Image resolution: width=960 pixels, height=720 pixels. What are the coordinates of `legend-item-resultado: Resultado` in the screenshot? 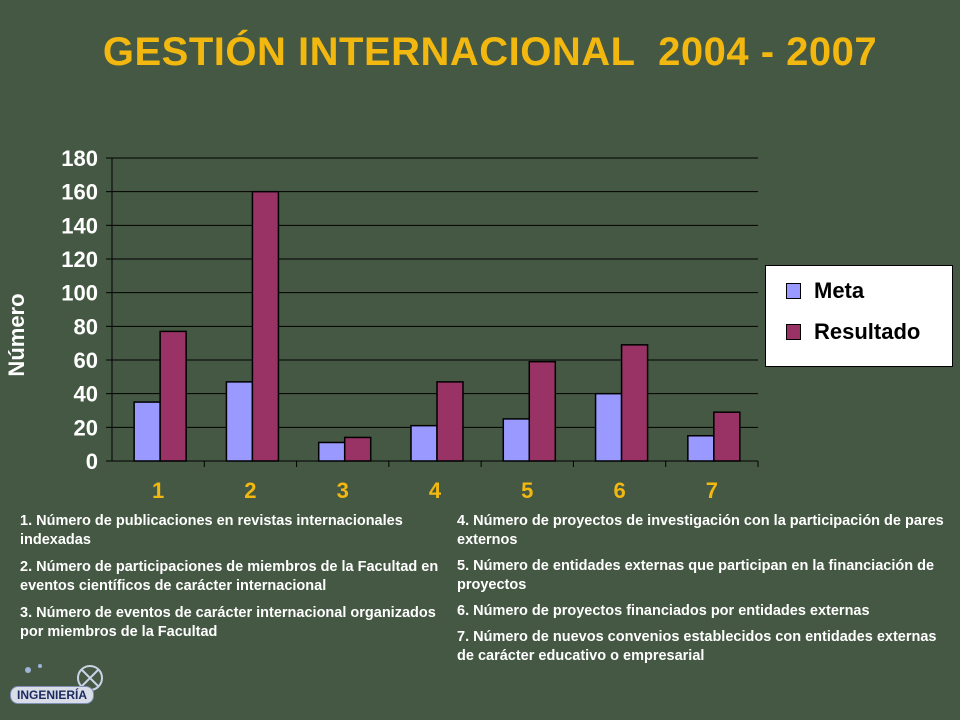 It's located at (853, 332).